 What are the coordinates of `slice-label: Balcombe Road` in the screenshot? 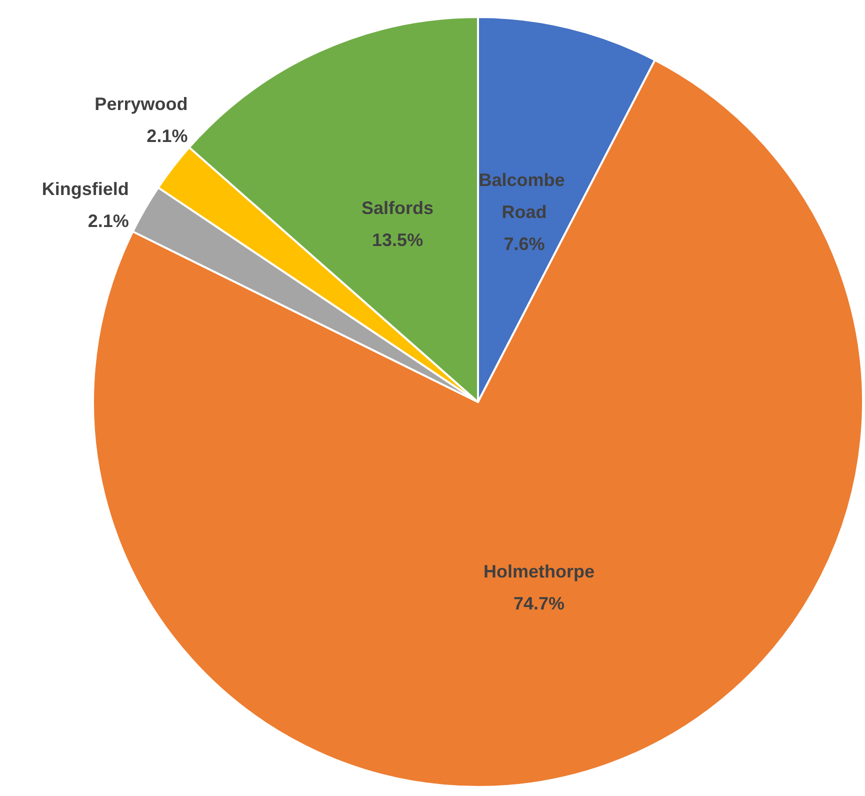 It's located at (524, 196).